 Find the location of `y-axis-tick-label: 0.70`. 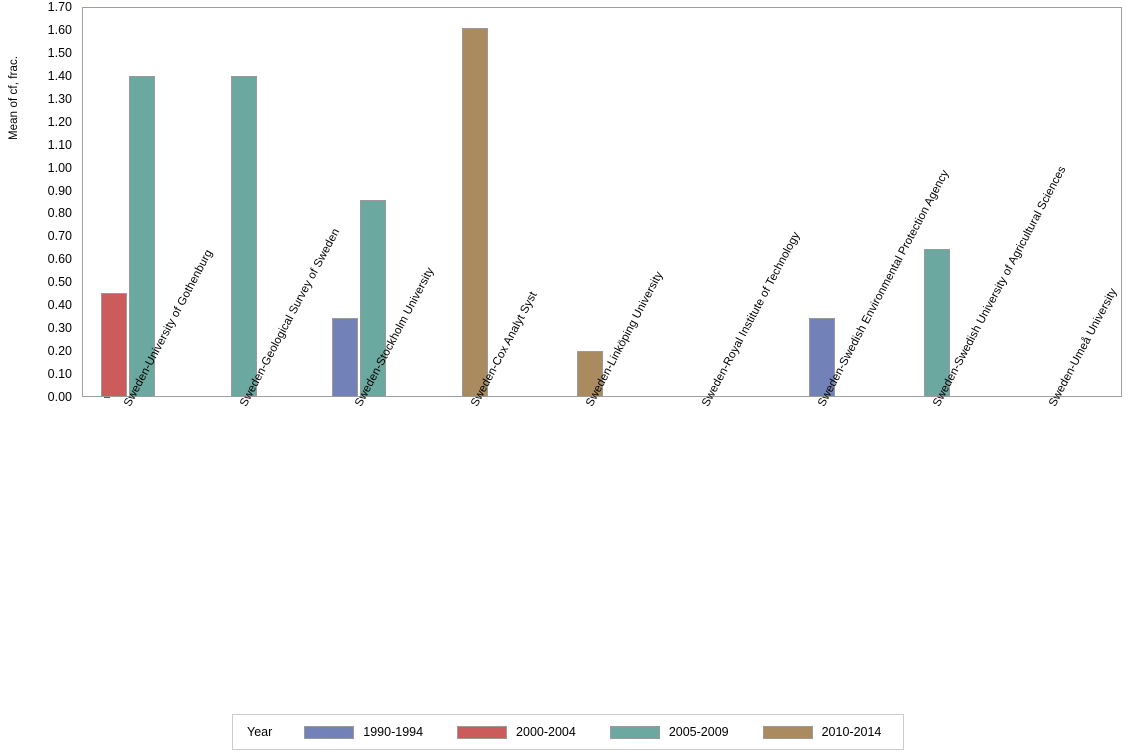

y-axis-tick-label: 0.70 is located at coordinates (59, 236).